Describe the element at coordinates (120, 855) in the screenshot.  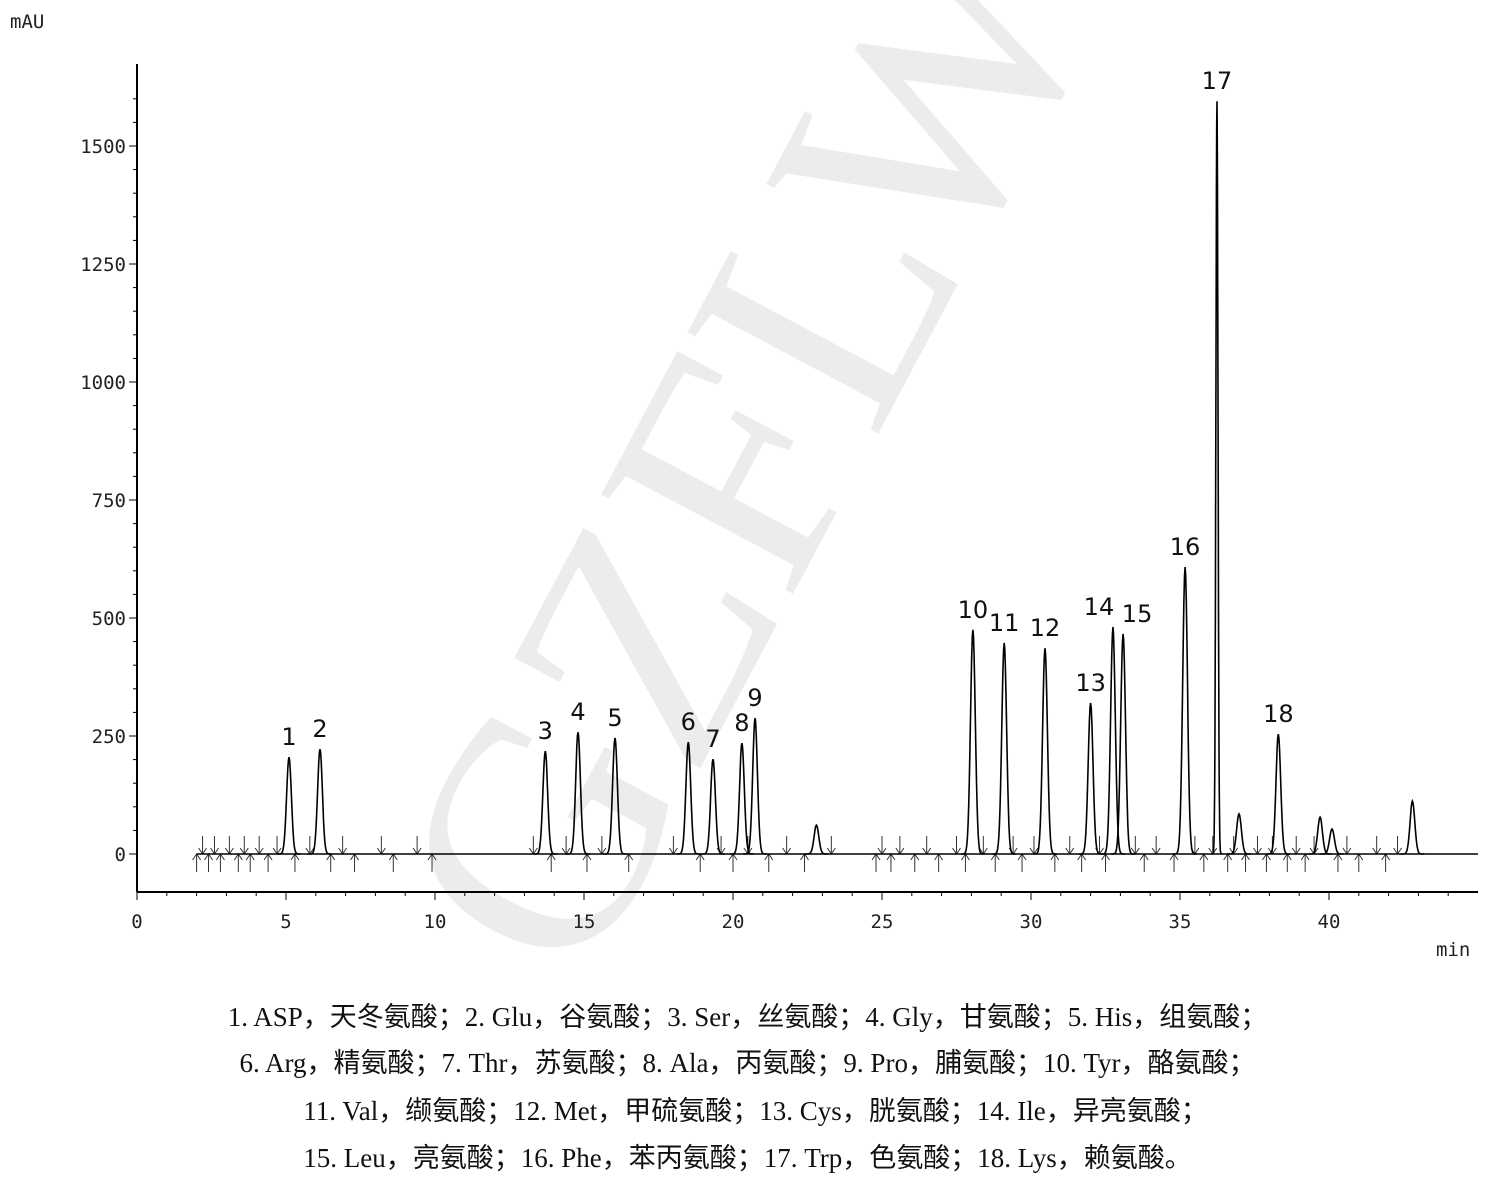
I see `y-tick-label: 0` at that location.